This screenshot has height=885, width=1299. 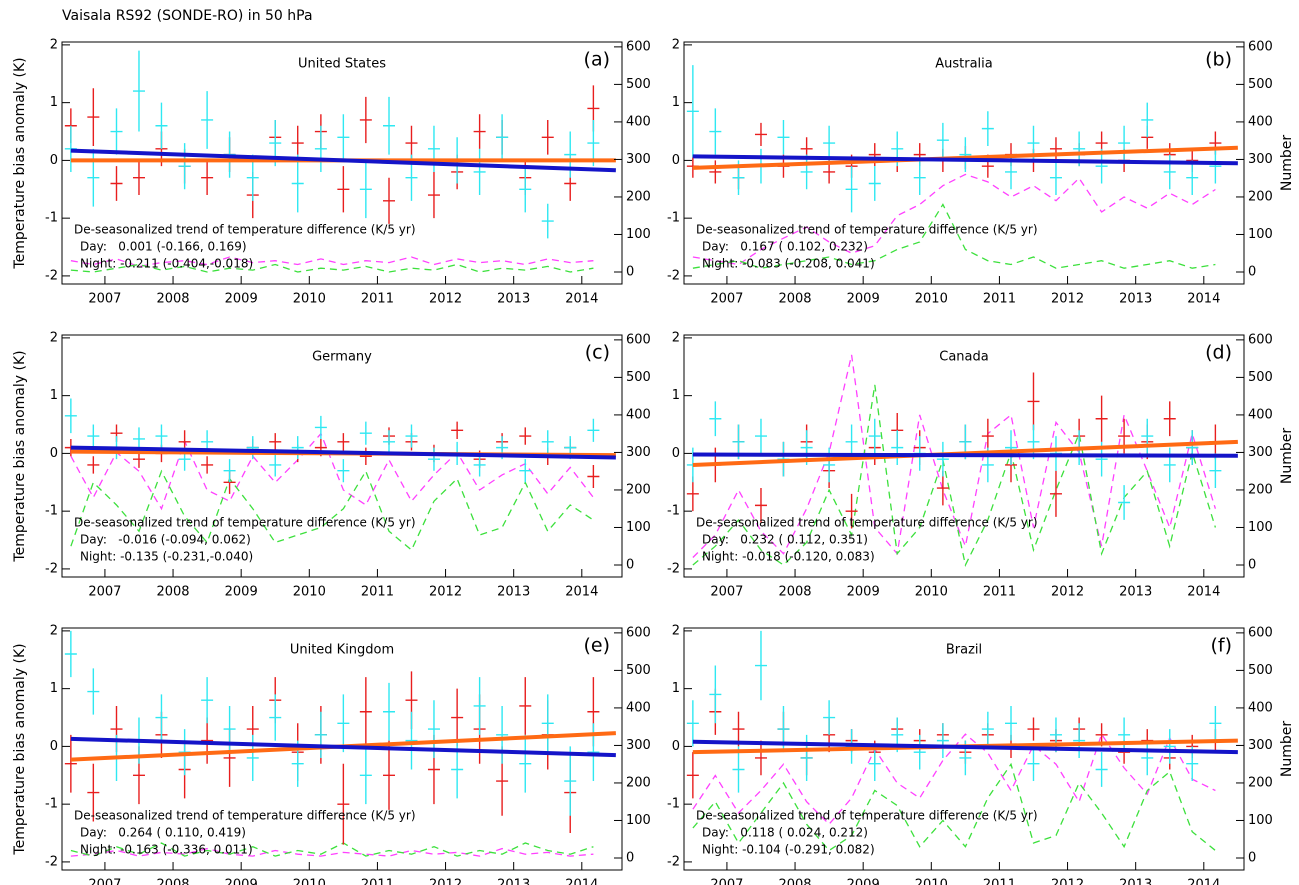 I want to click on annotation: Night: -0.083 (-0.208, 0.041), so click(x=788, y=264).